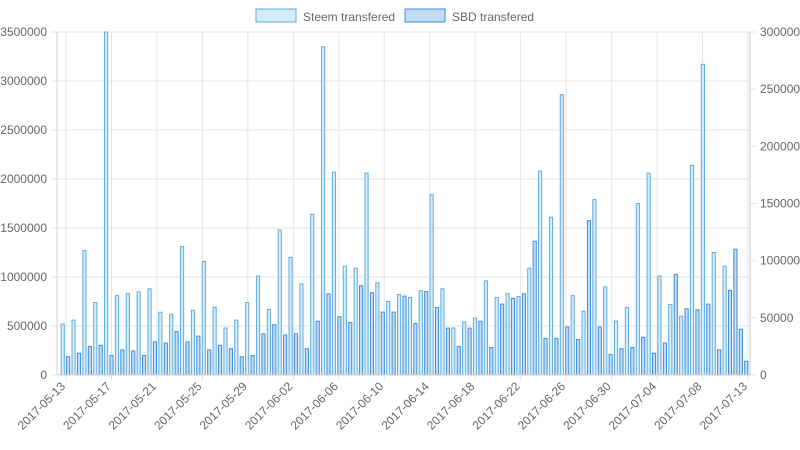  Describe the element at coordinates (23, 32) in the screenshot. I see `y-left-tick-label: 3500000` at that location.